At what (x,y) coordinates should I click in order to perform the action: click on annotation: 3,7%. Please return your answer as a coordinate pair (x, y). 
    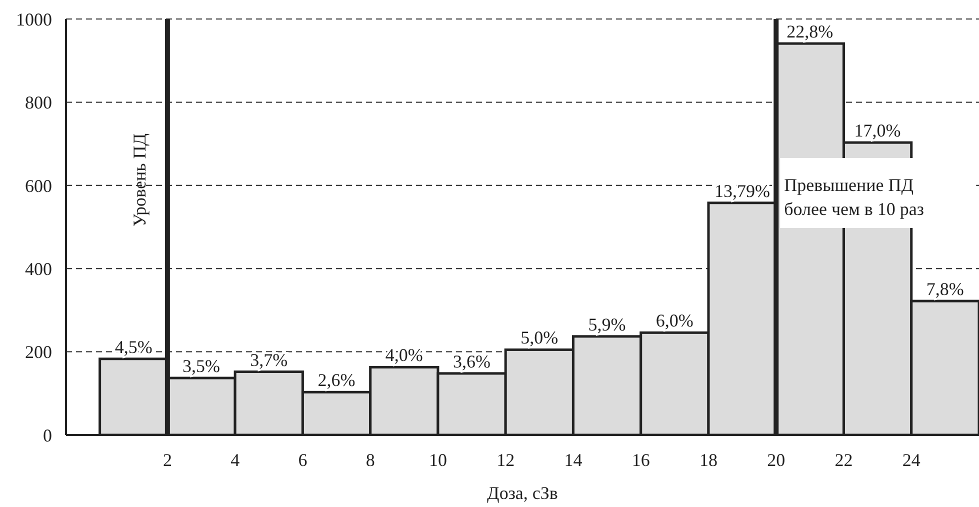
    Looking at the image, I should click on (269, 360).